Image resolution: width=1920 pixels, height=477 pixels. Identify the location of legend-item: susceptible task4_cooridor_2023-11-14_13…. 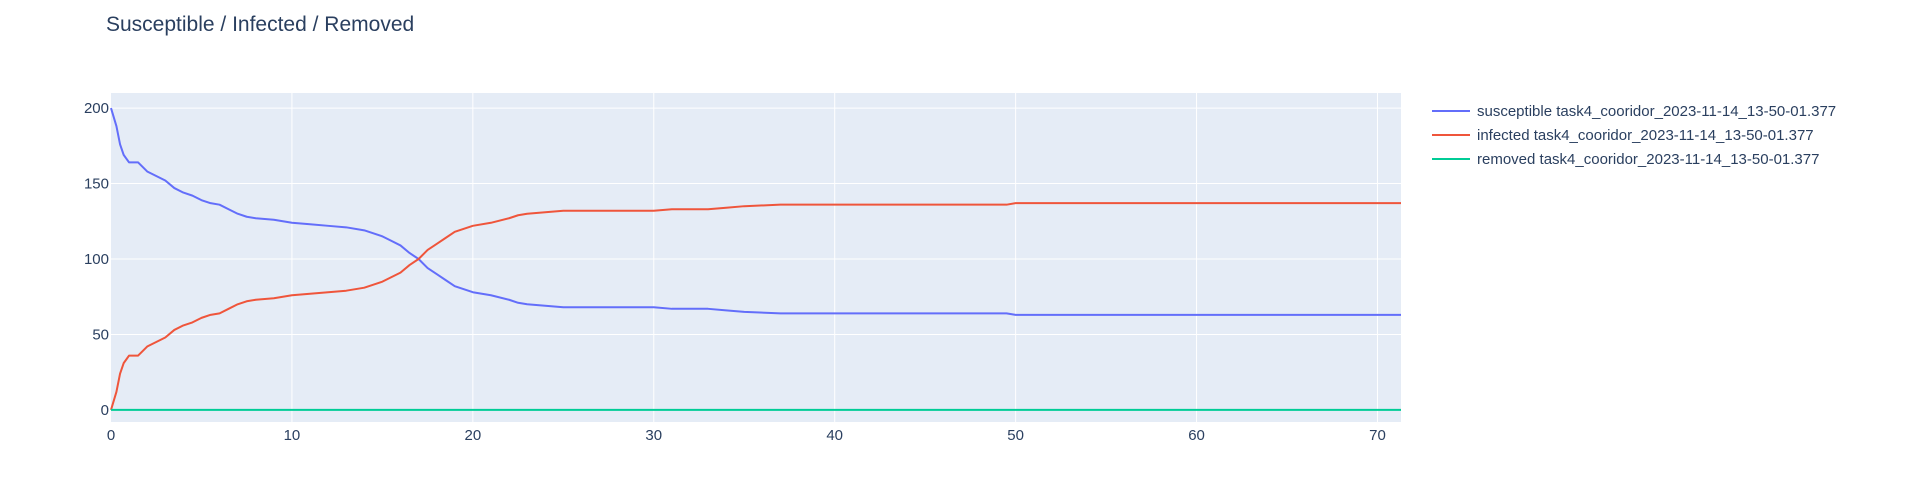
(1634, 111).